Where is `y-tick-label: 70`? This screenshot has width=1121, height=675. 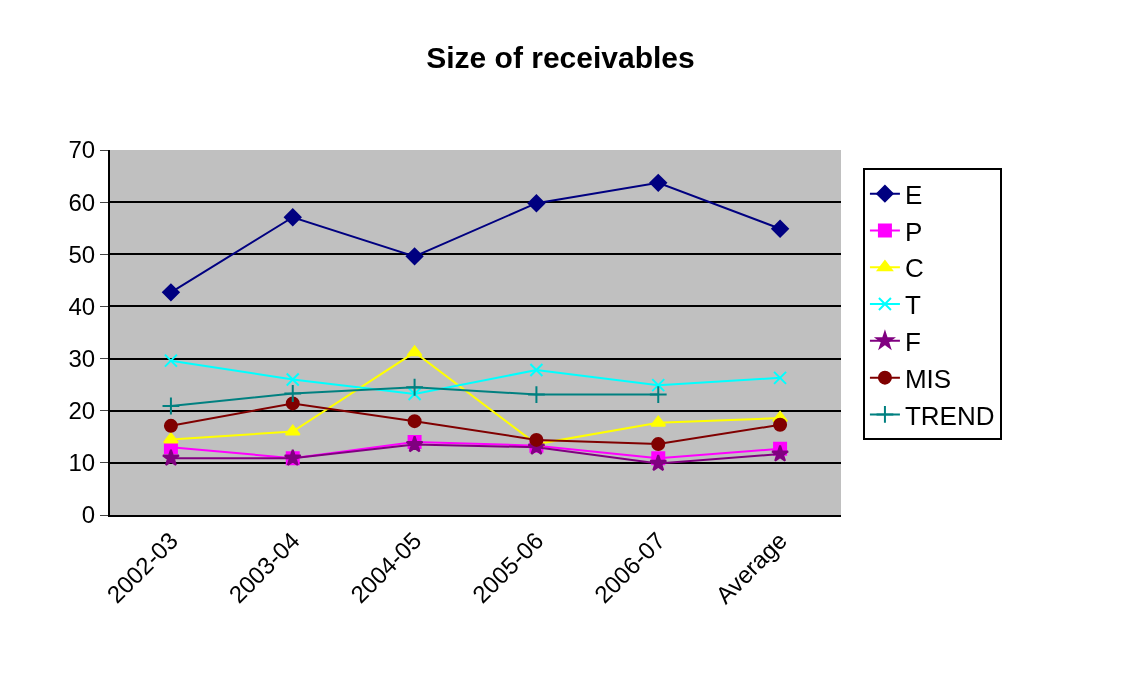 y-tick-label: 70 is located at coordinates (82, 150).